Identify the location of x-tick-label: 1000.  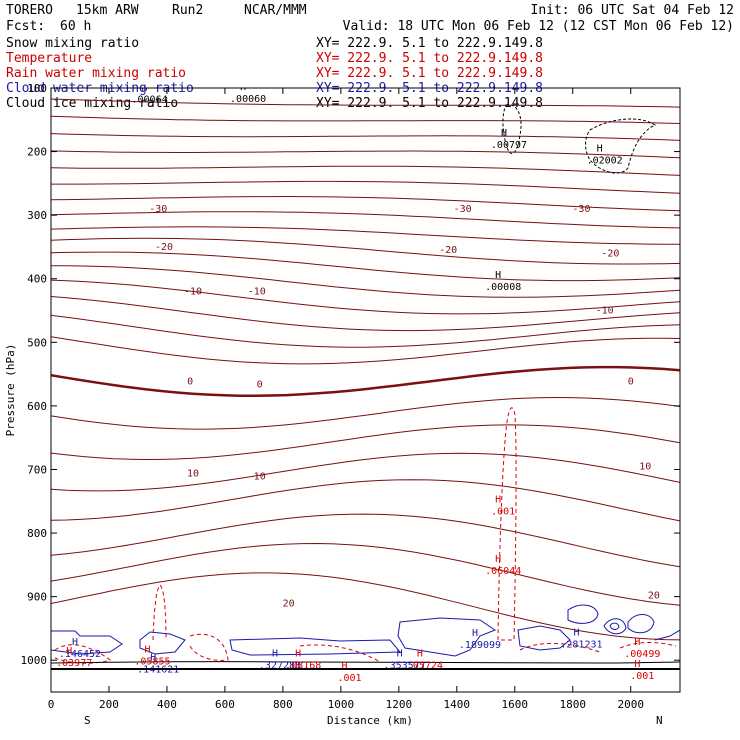
(341, 704).